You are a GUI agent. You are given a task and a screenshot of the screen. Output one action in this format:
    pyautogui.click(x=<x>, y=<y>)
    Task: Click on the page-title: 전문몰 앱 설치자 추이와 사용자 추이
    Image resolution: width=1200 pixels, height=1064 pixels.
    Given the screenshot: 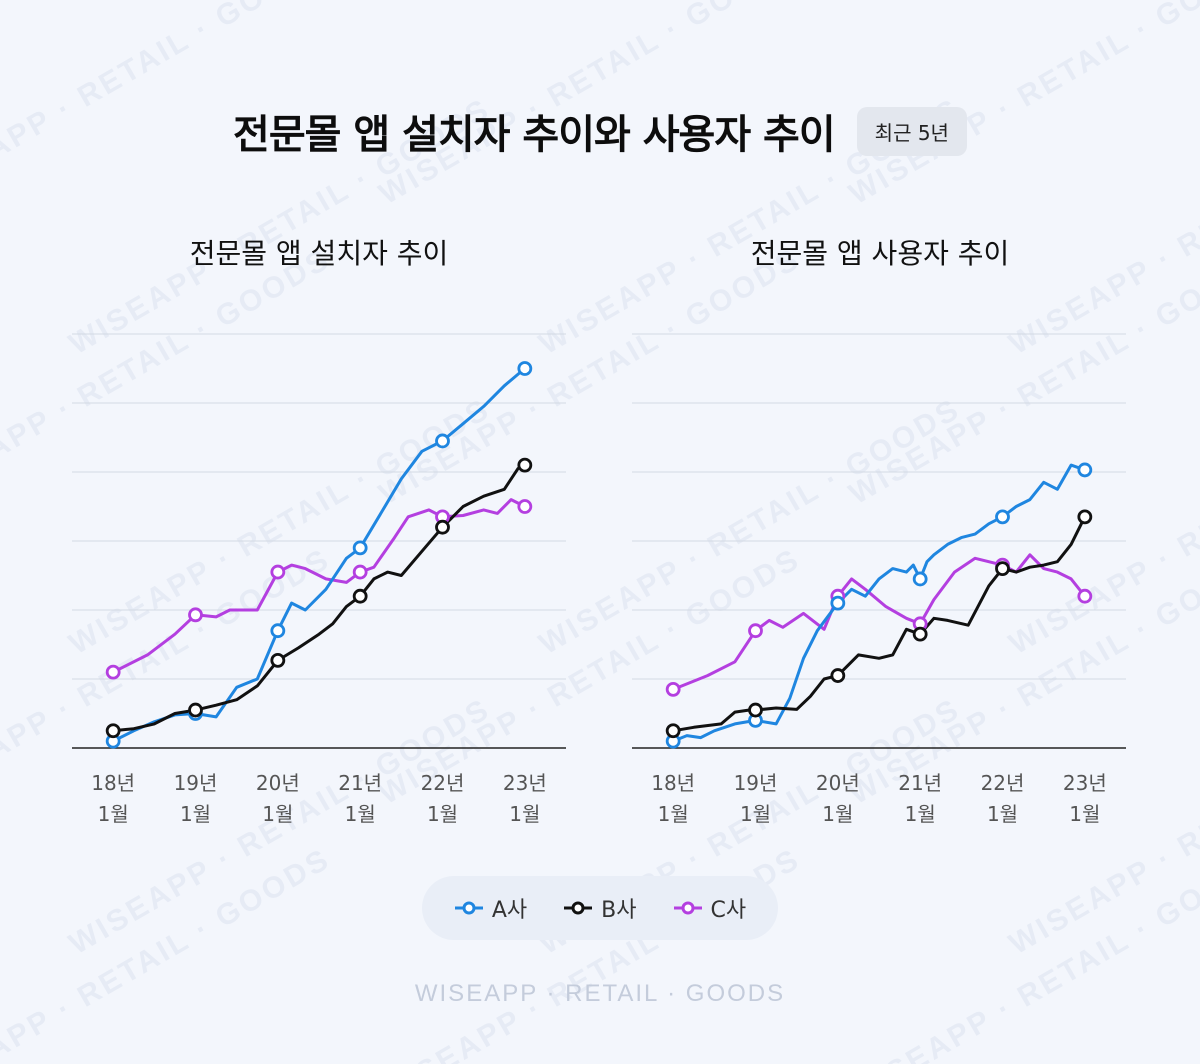 What is the action you would take?
    pyautogui.click(x=534, y=135)
    